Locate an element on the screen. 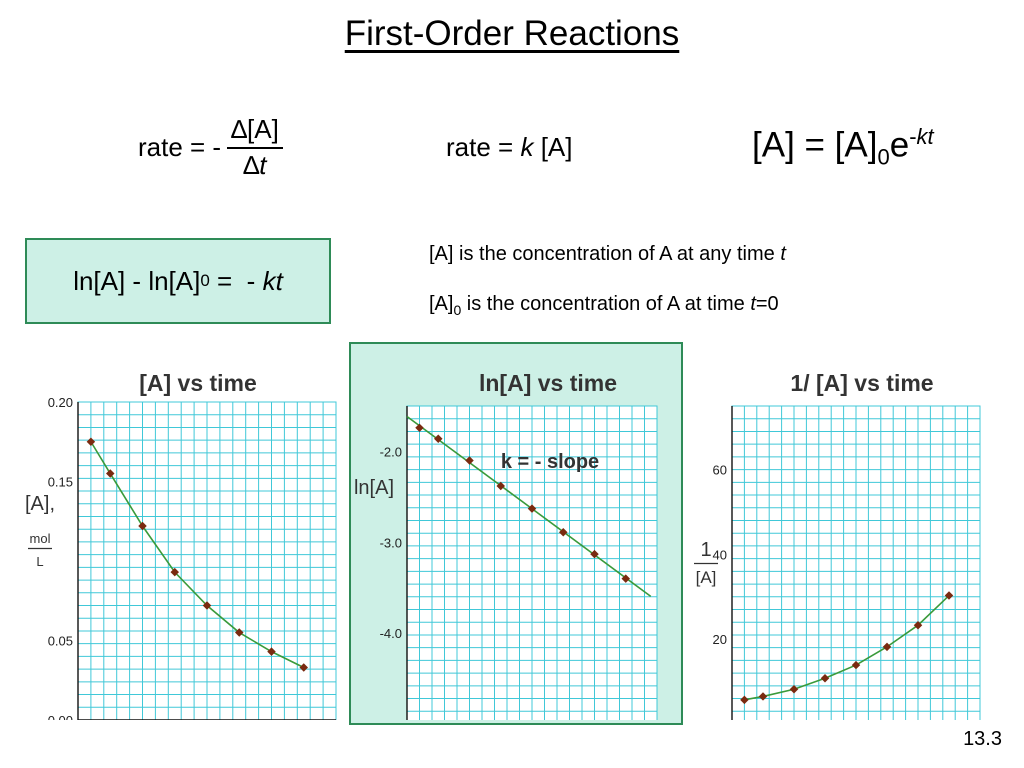 This screenshot has width=1024, height=768. note-initial-var: t is located at coordinates (753, 304).